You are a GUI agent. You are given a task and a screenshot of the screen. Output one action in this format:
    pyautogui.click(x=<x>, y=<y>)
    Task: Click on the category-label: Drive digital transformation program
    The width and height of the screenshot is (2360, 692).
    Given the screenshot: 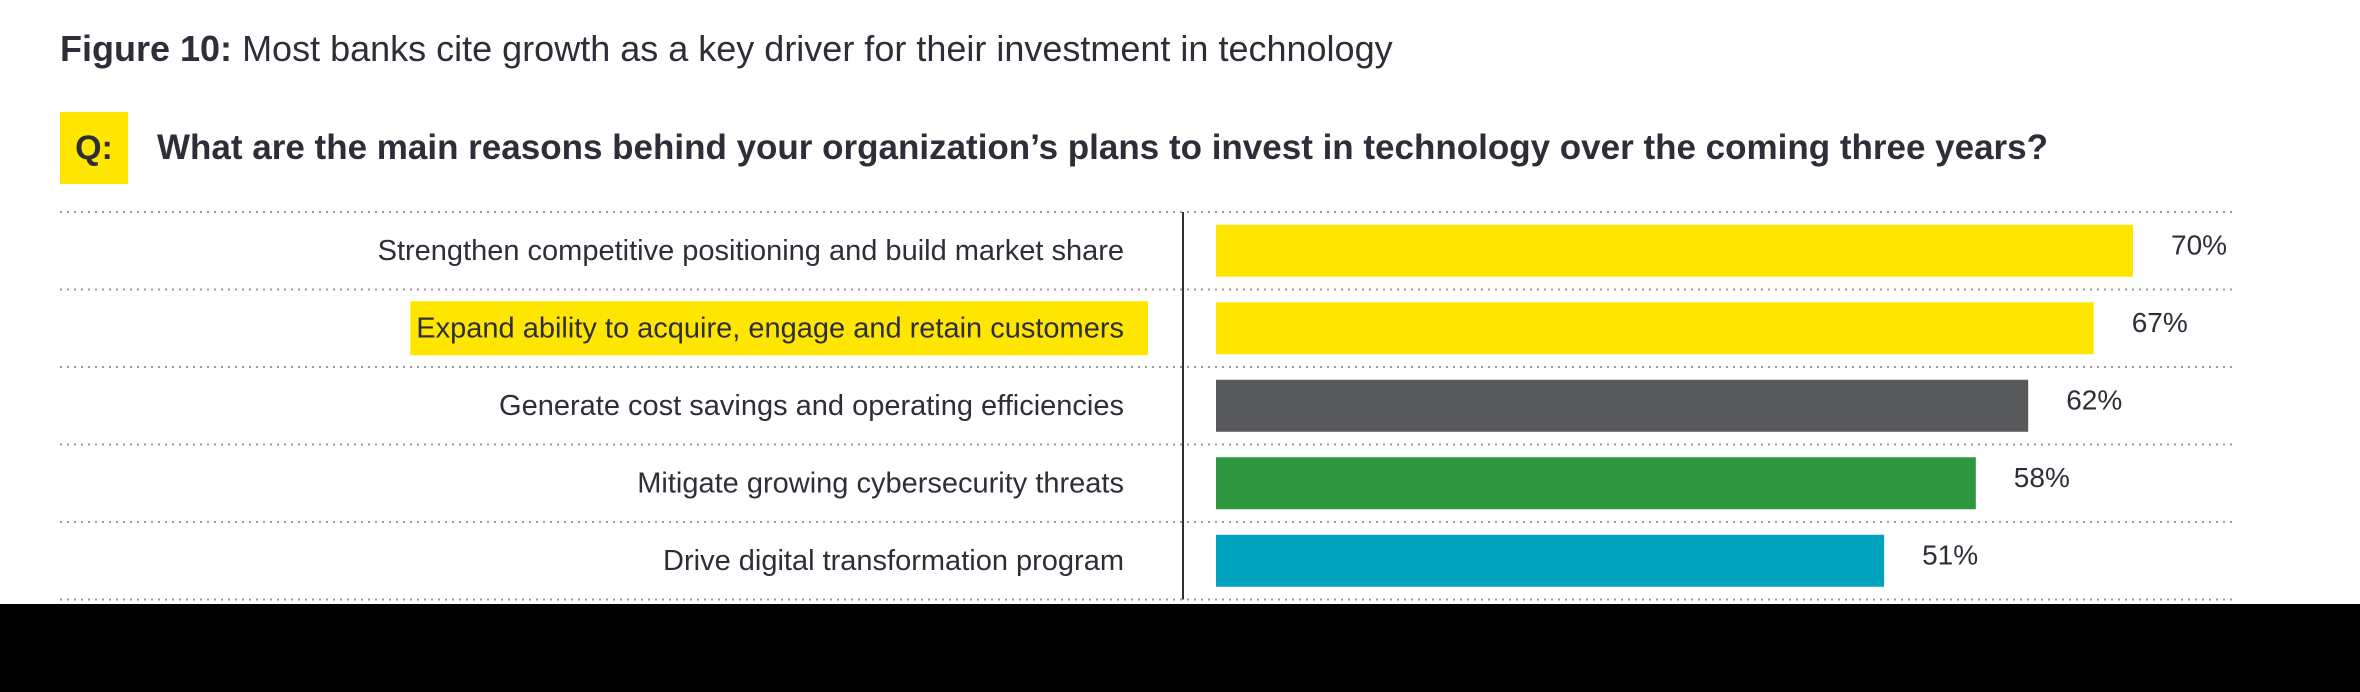 What is the action you would take?
    pyautogui.click(x=893, y=561)
    